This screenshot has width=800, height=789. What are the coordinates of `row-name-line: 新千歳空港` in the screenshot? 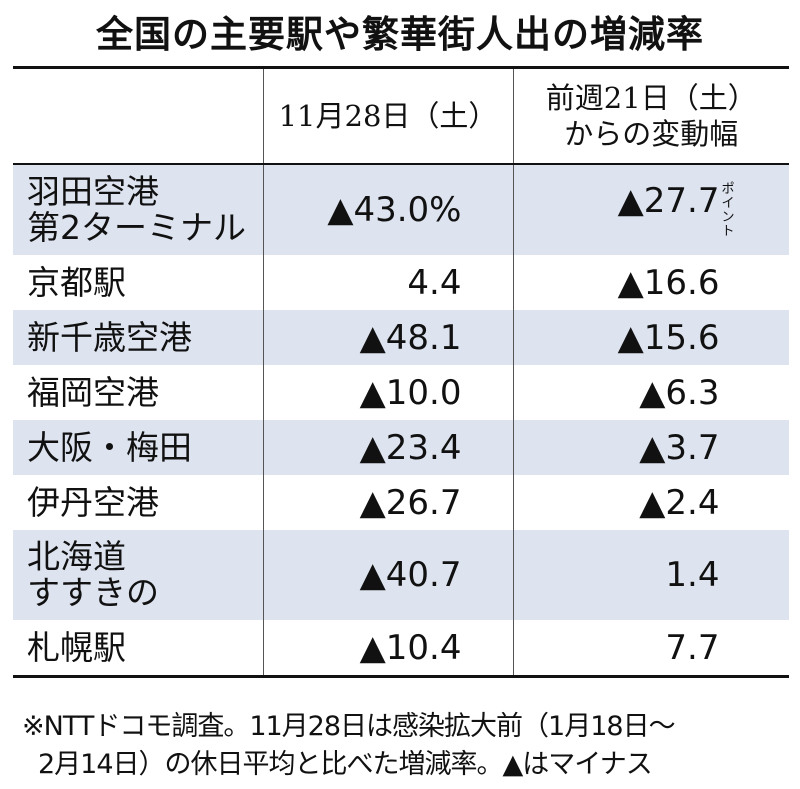 It's located at (109, 337).